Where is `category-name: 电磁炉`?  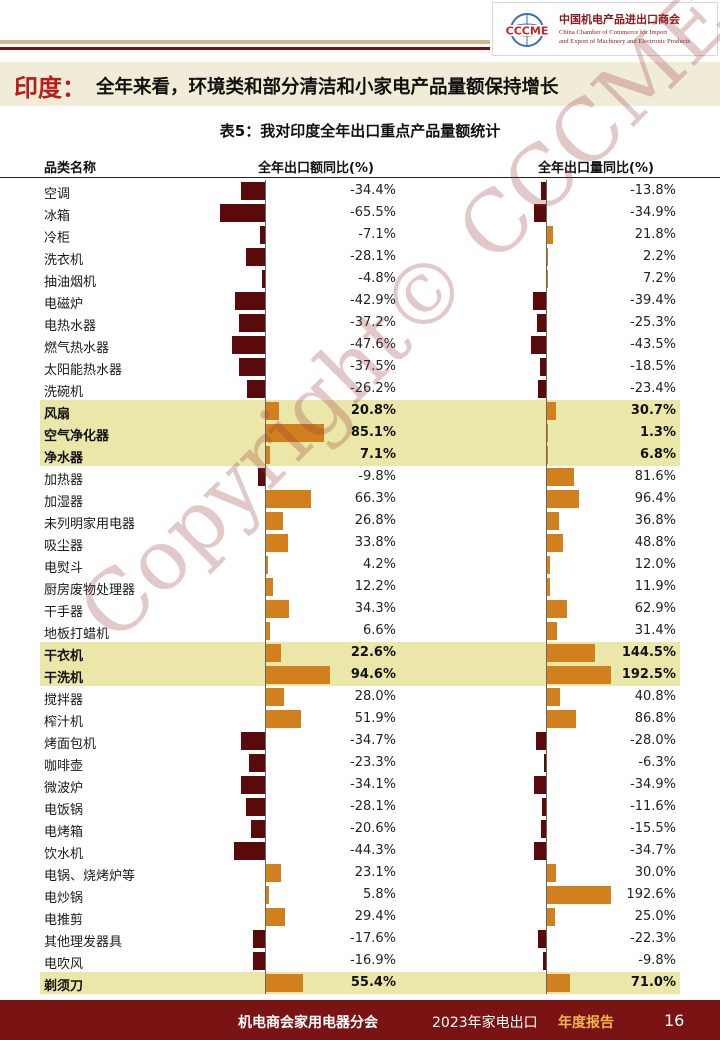
category-name: 电磁炉 is located at coordinates (64, 304).